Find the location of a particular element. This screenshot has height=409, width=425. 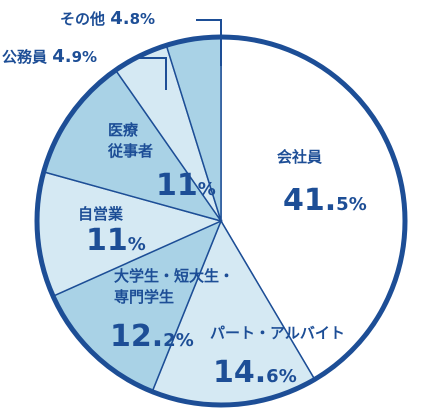

value-self-employed: 11% is located at coordinates (116, 240).